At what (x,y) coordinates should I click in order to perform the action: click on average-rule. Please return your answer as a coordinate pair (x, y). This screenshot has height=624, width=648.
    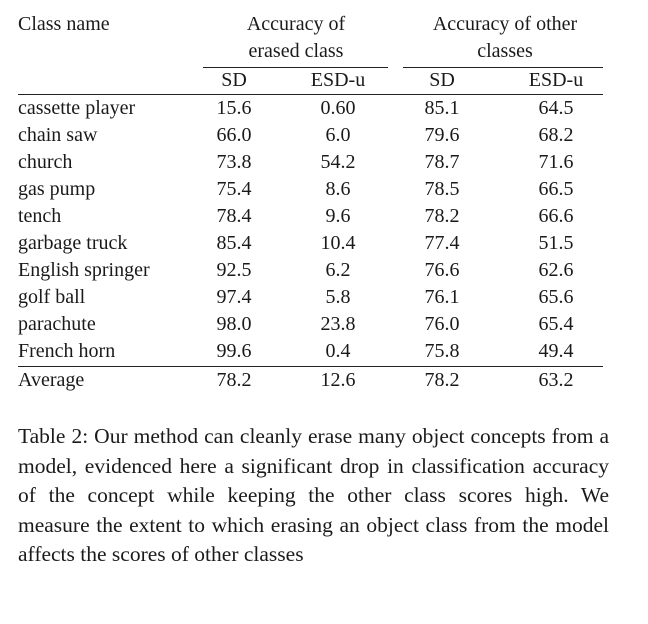
    Looking at the image, I should click on (310, 366).